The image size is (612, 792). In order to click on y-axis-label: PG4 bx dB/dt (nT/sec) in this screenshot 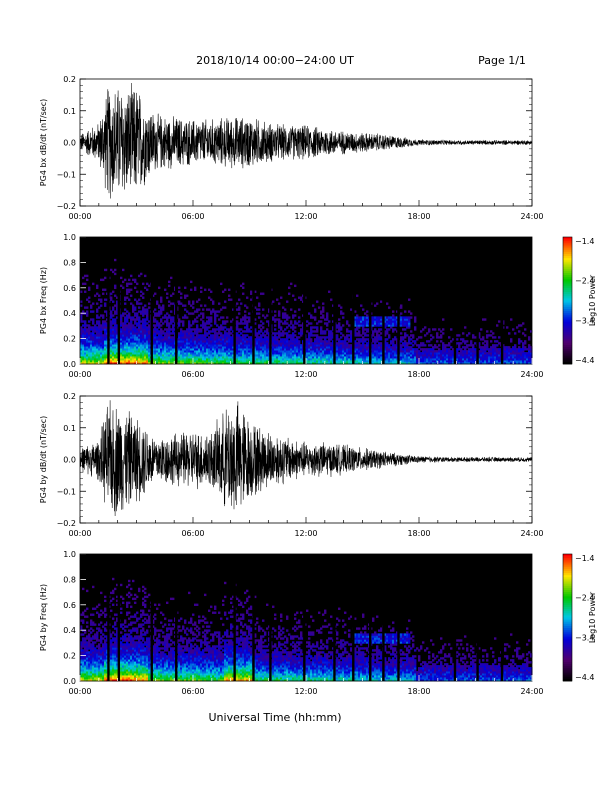, I will do `click(43, 142)`.